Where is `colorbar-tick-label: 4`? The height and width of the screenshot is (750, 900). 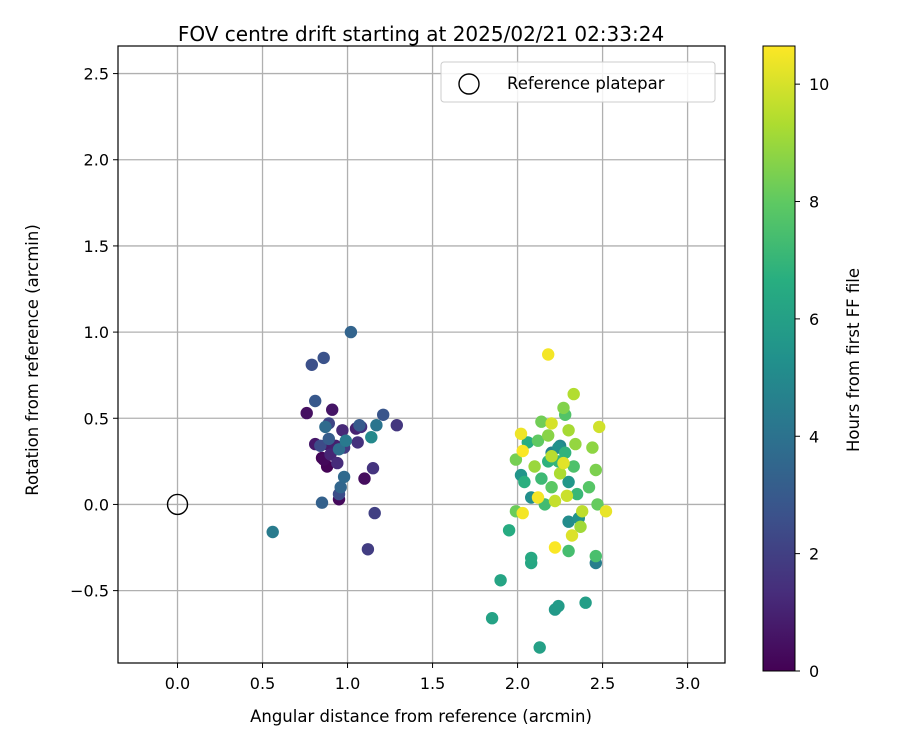
colorbar-tick-label: 4 is located at coordinates (814, 436).